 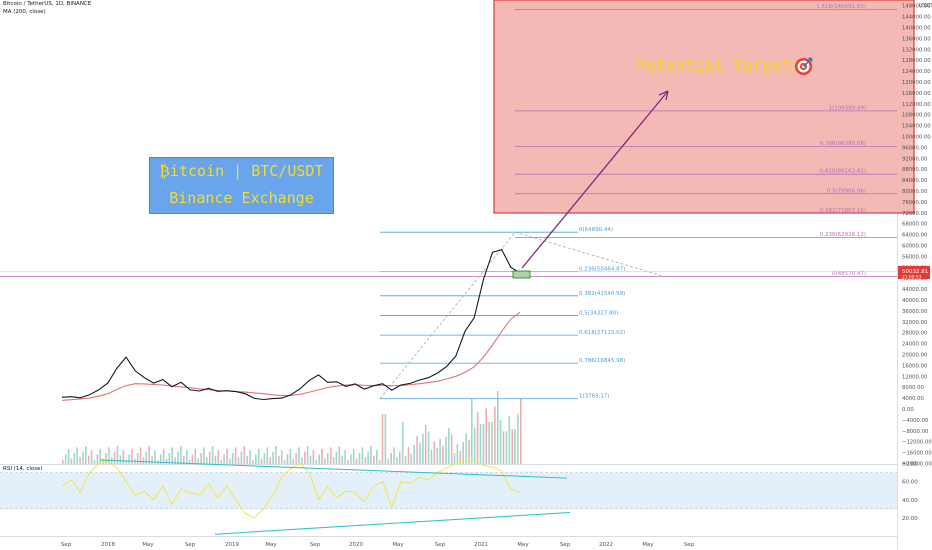 What do you see at coordinates (915, 181) in the screenshot?
I see `price-tick-label: 84000.00` at bounding box center [915, 181].